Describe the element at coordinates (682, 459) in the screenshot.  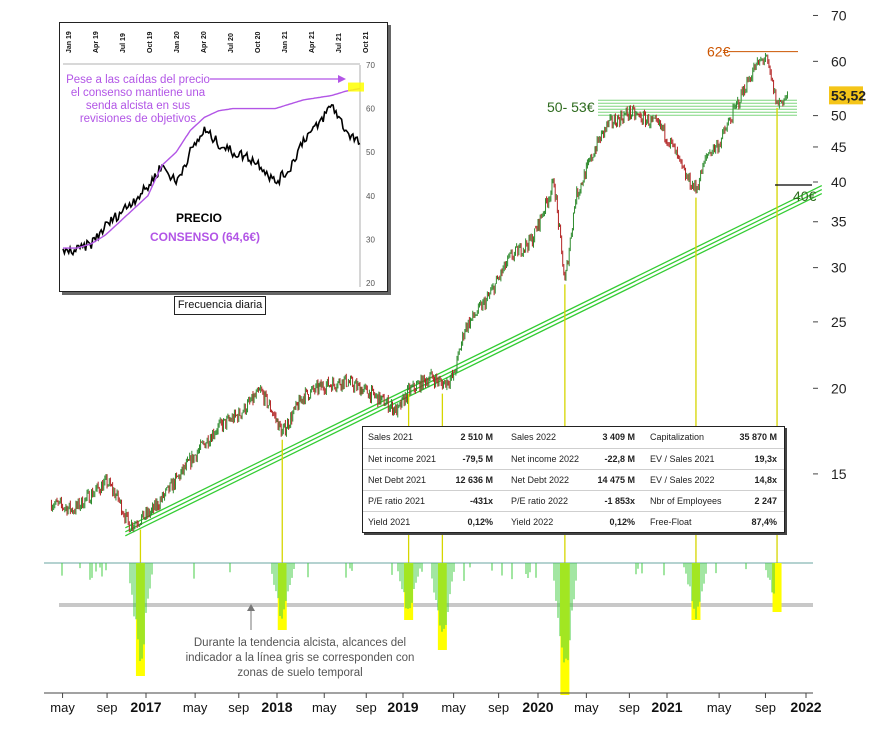
I see `stats-label: EV / Sales 2021` at that location.